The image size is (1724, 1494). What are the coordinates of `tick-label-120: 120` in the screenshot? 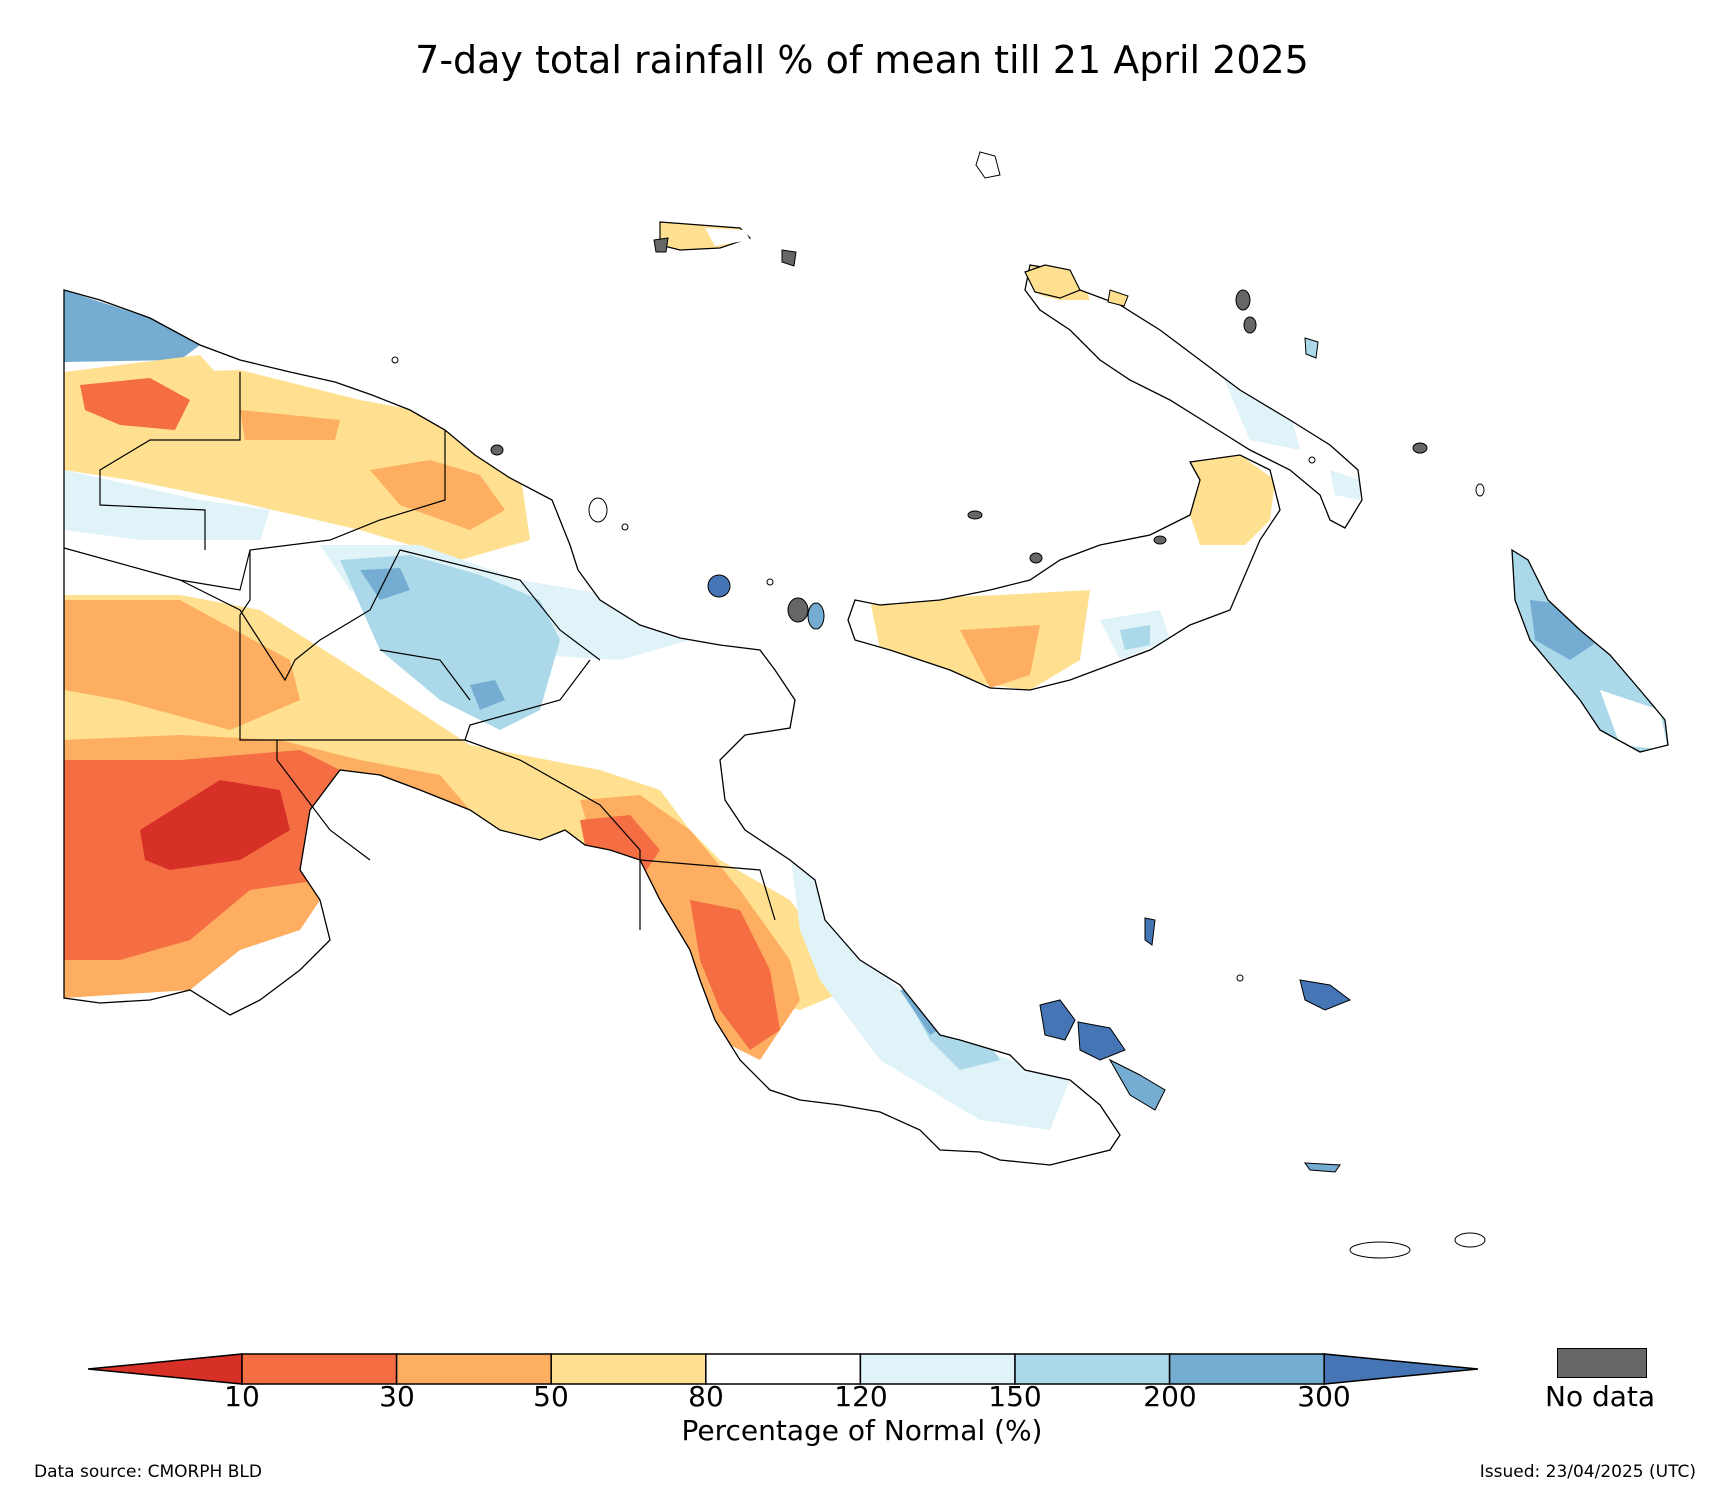 It's located at (861, 1396).